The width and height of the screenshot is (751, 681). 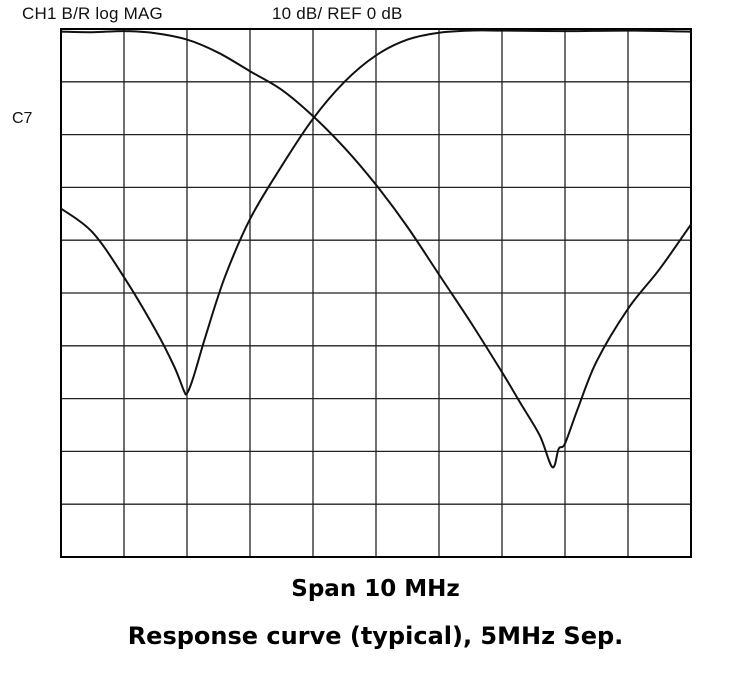 I want to click on caption-span: Span 10 MHz, so click(x=375, y=589).